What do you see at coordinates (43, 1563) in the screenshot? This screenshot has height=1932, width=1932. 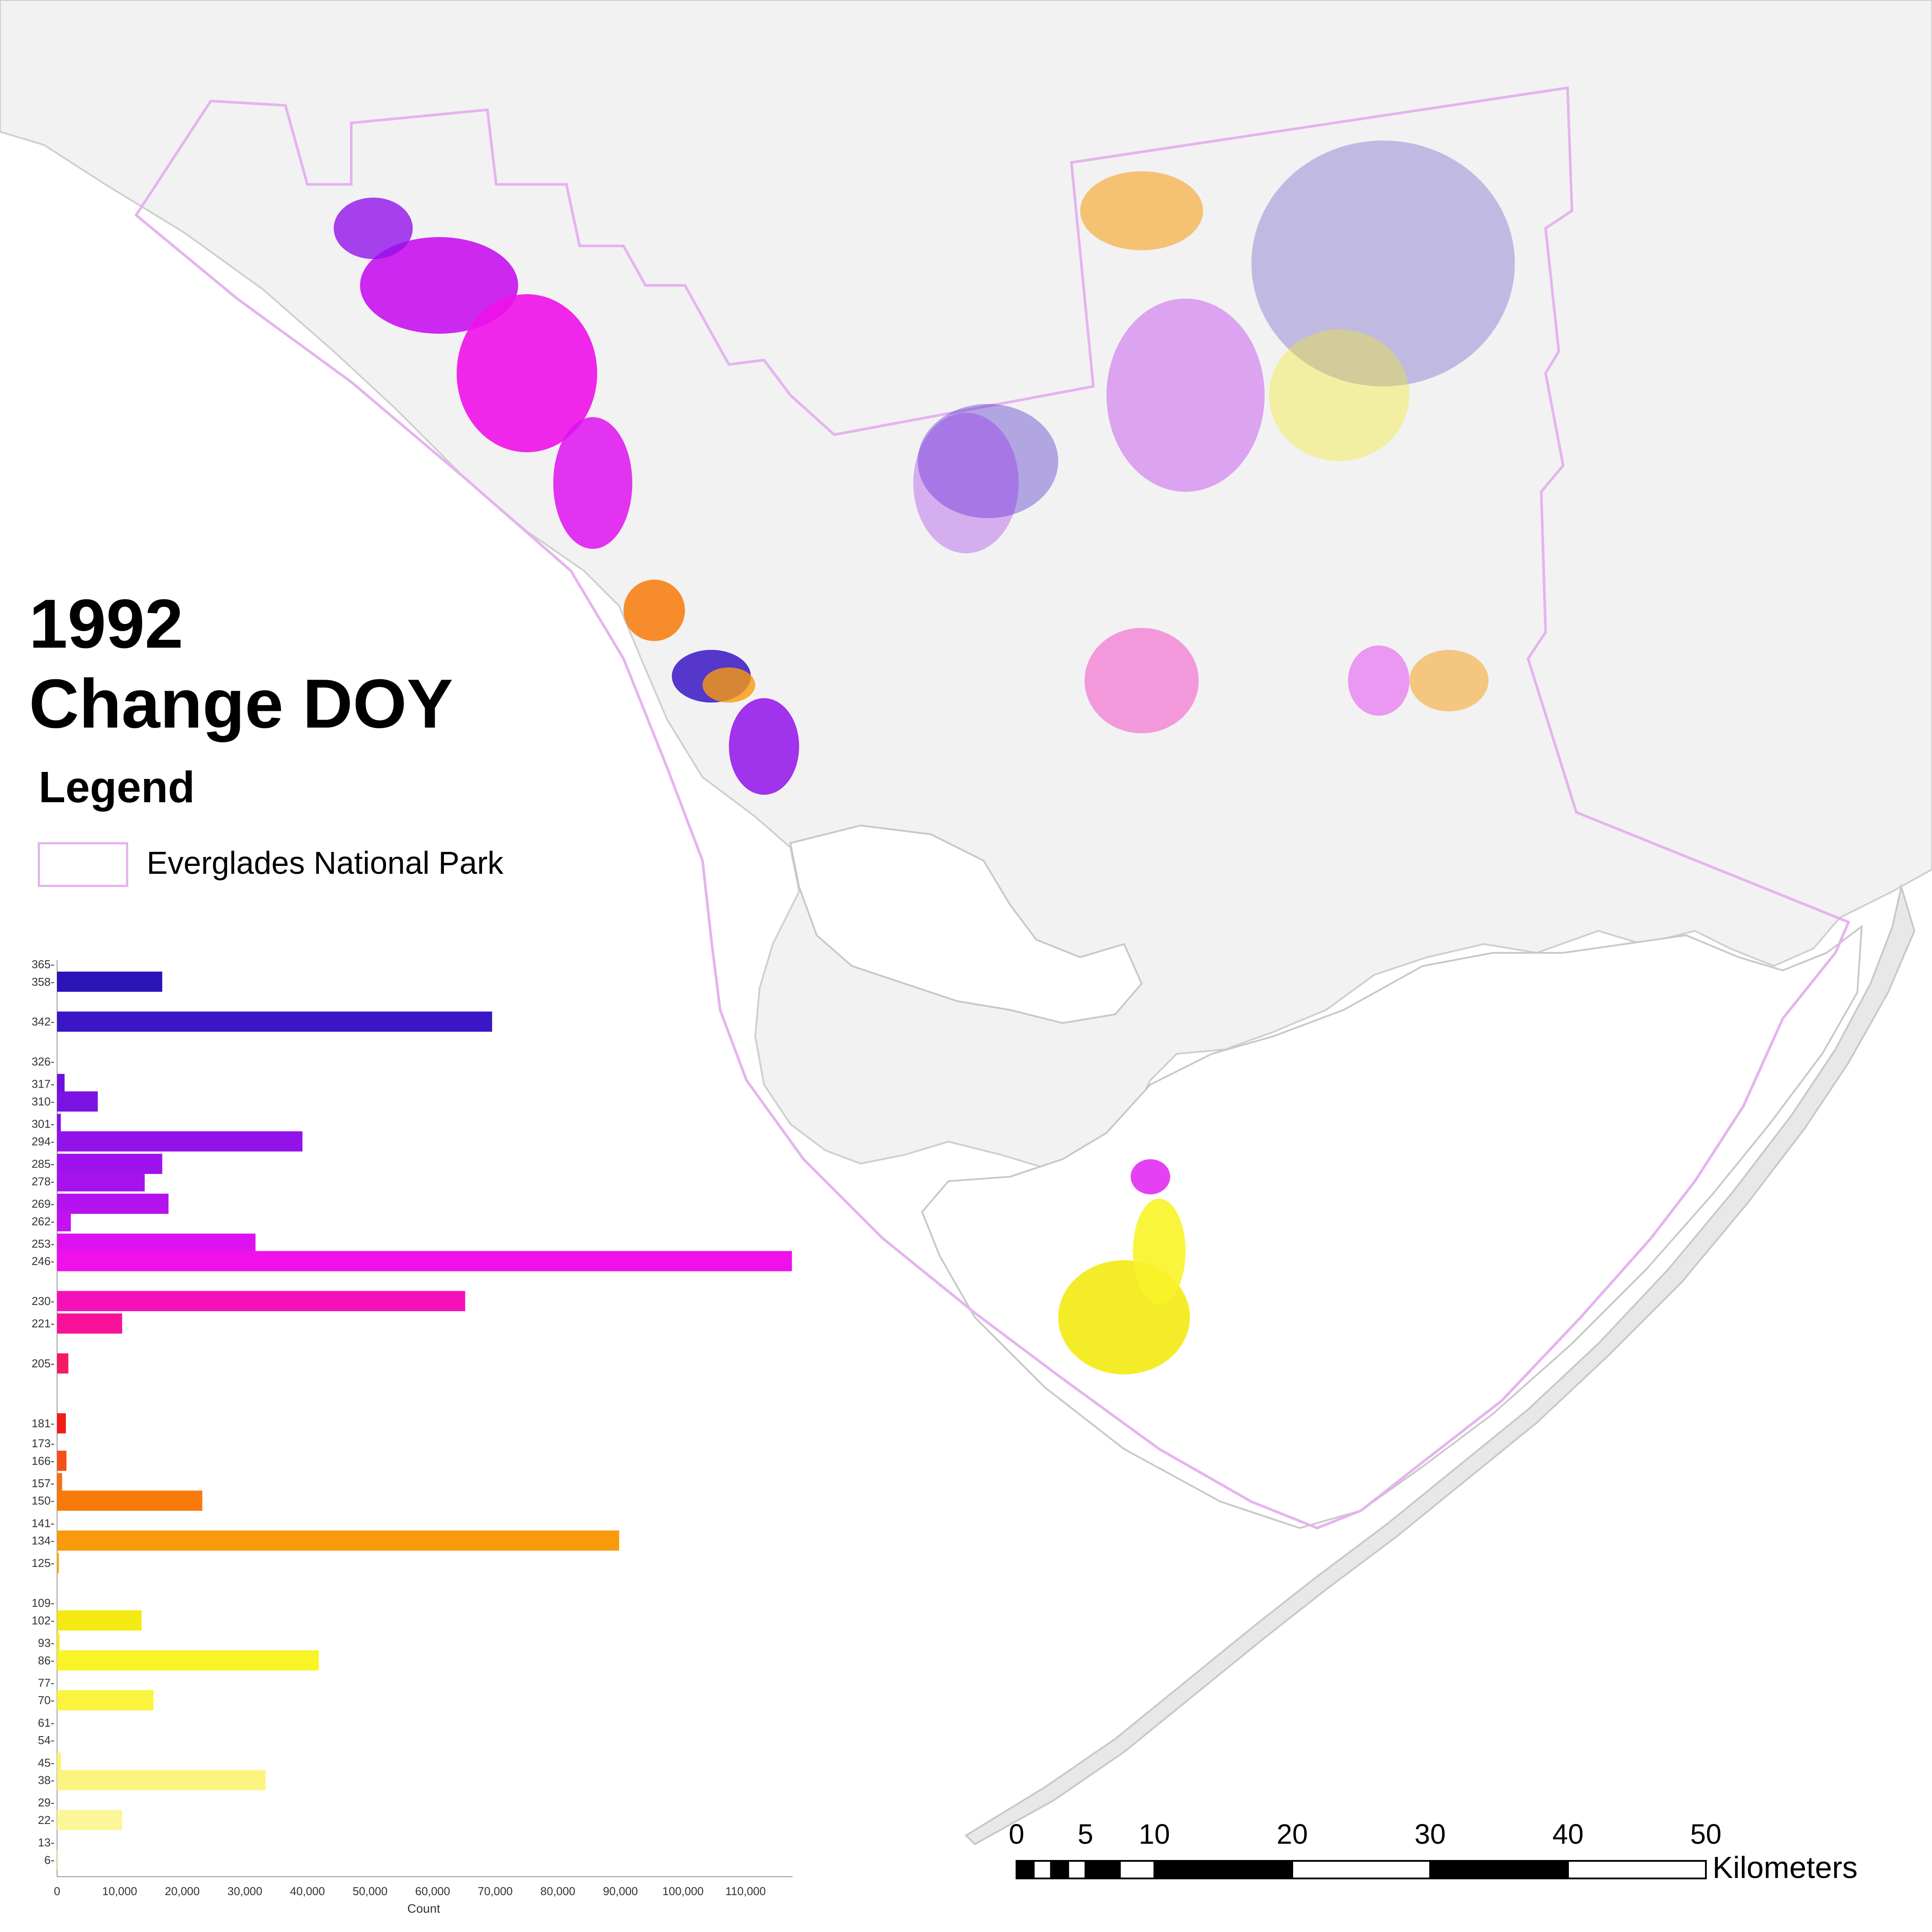 I see `y-tick-label: 125-` at bounding box center [43, 1563].